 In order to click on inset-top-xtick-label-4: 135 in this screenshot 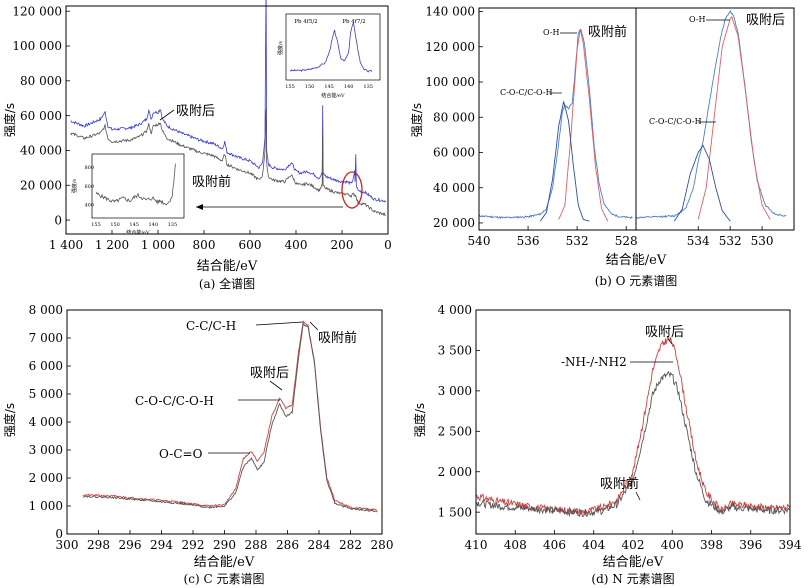, I will do `click(368, 87)`.